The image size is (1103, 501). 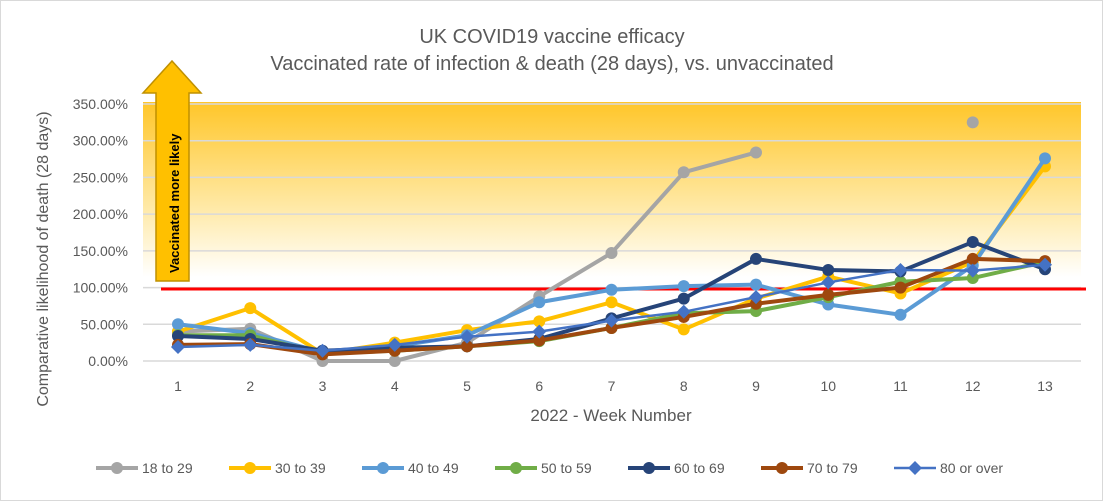 I want to click on y-tick-label: 150.00%, so click(x=100, y=251).